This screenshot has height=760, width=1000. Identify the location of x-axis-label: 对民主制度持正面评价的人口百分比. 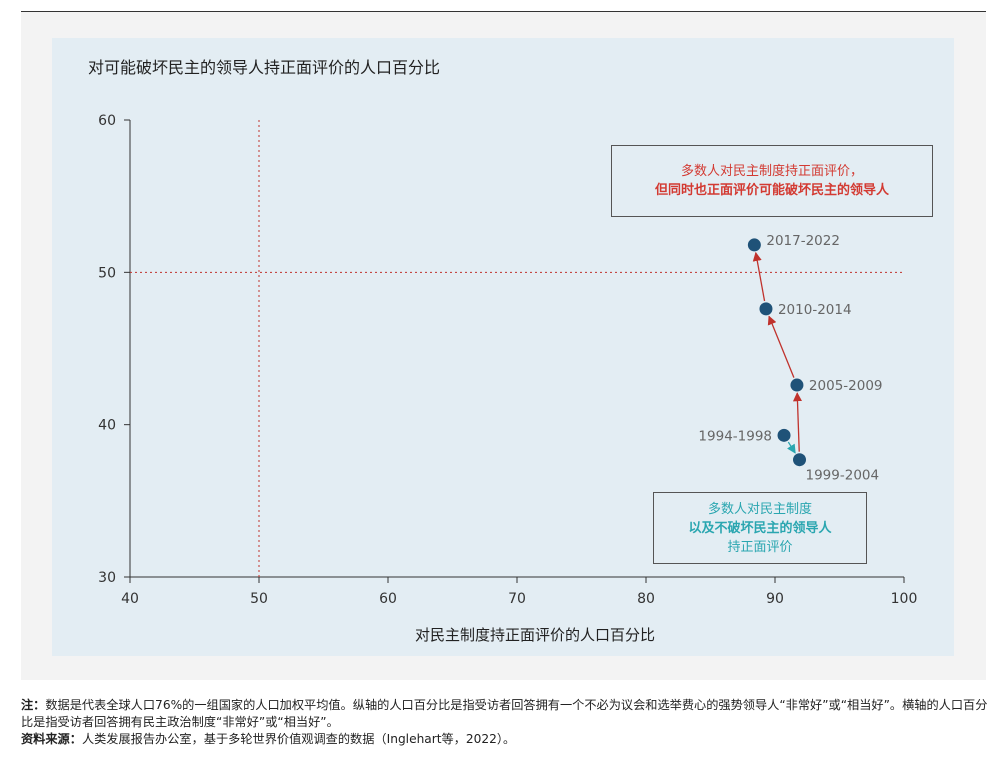
(535, 635).